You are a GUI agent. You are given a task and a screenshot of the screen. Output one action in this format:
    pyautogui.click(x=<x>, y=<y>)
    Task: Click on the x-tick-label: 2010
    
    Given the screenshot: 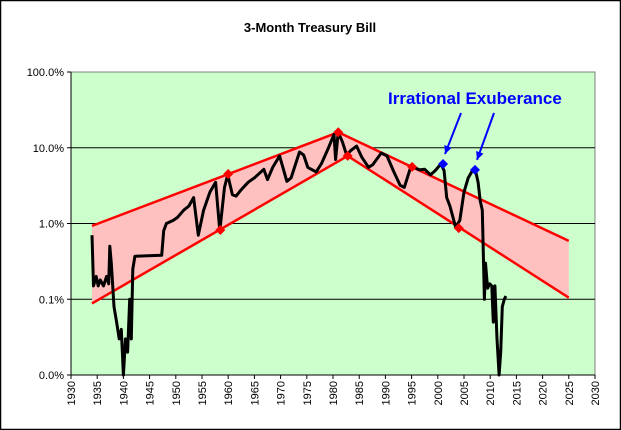 What is the action you would take?
    pyautogui.click(x=491, y=393)
    